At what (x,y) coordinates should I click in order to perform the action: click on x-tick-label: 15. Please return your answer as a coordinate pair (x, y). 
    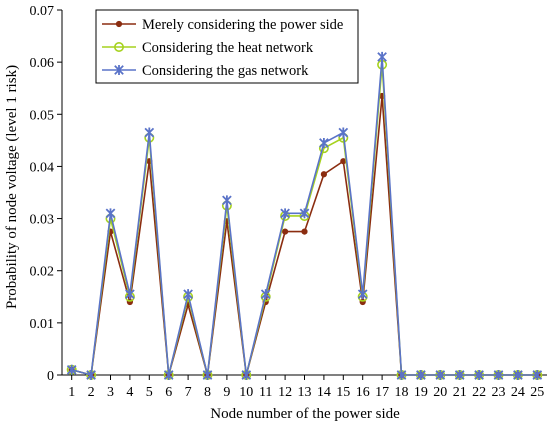
    Looking at the image, I should click on (343, 392).